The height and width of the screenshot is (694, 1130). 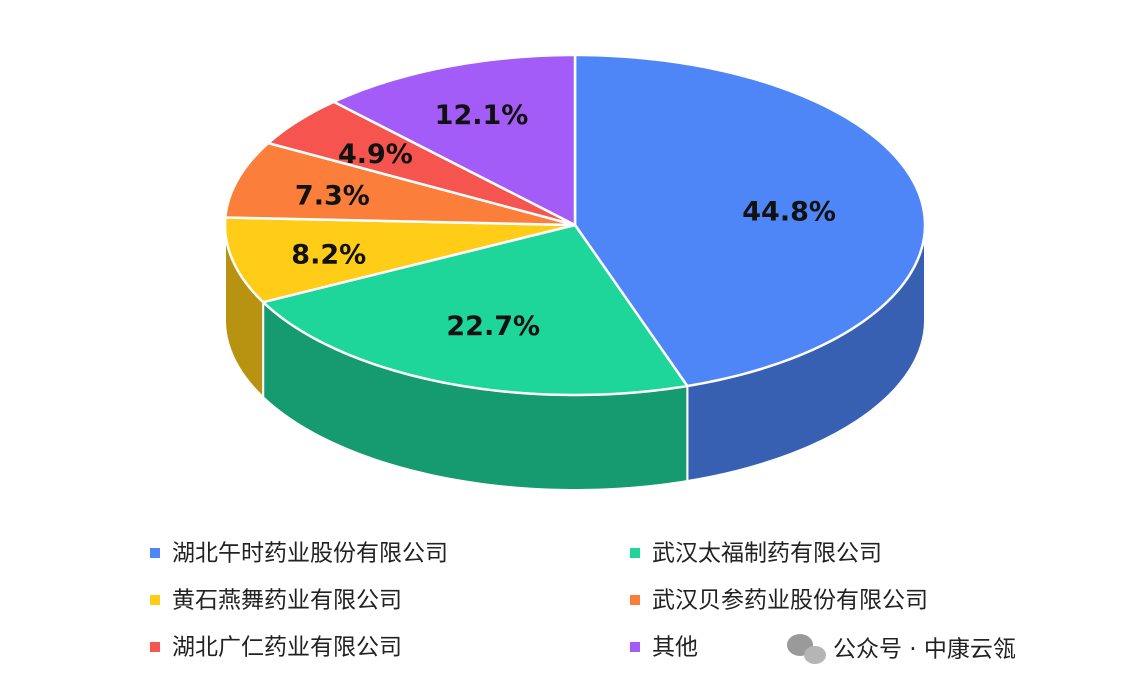 I want to click on wechat-icon, so click(x=806, y=649).